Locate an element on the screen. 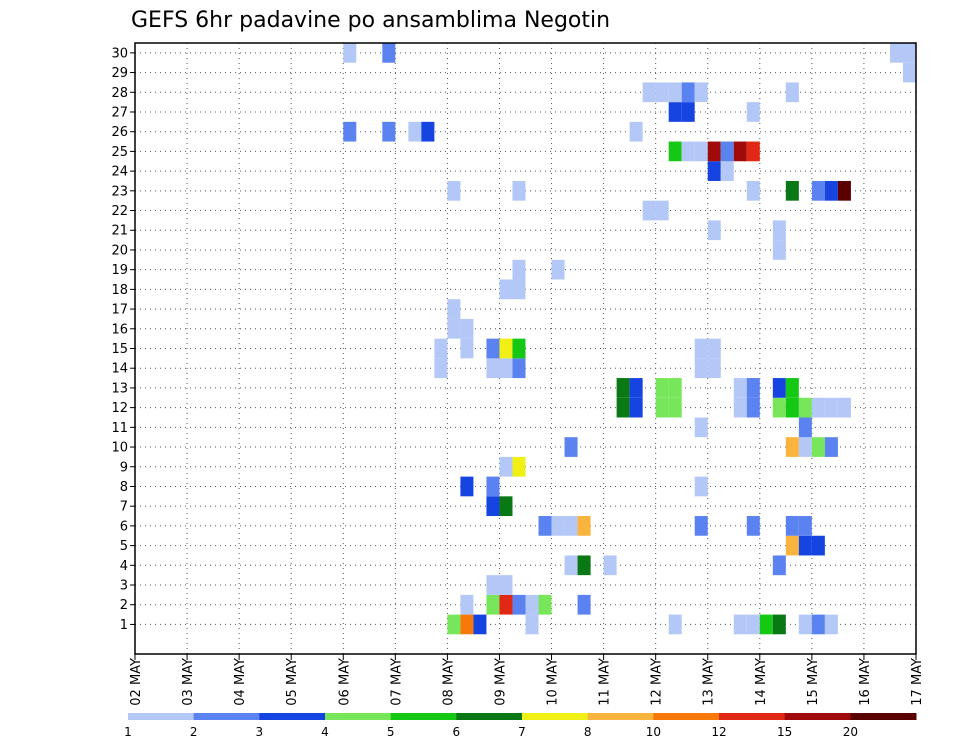 The width and height of the screenshot is (960, 742). x-tick-label: 12 MAY is located at coordinates (657, 682).